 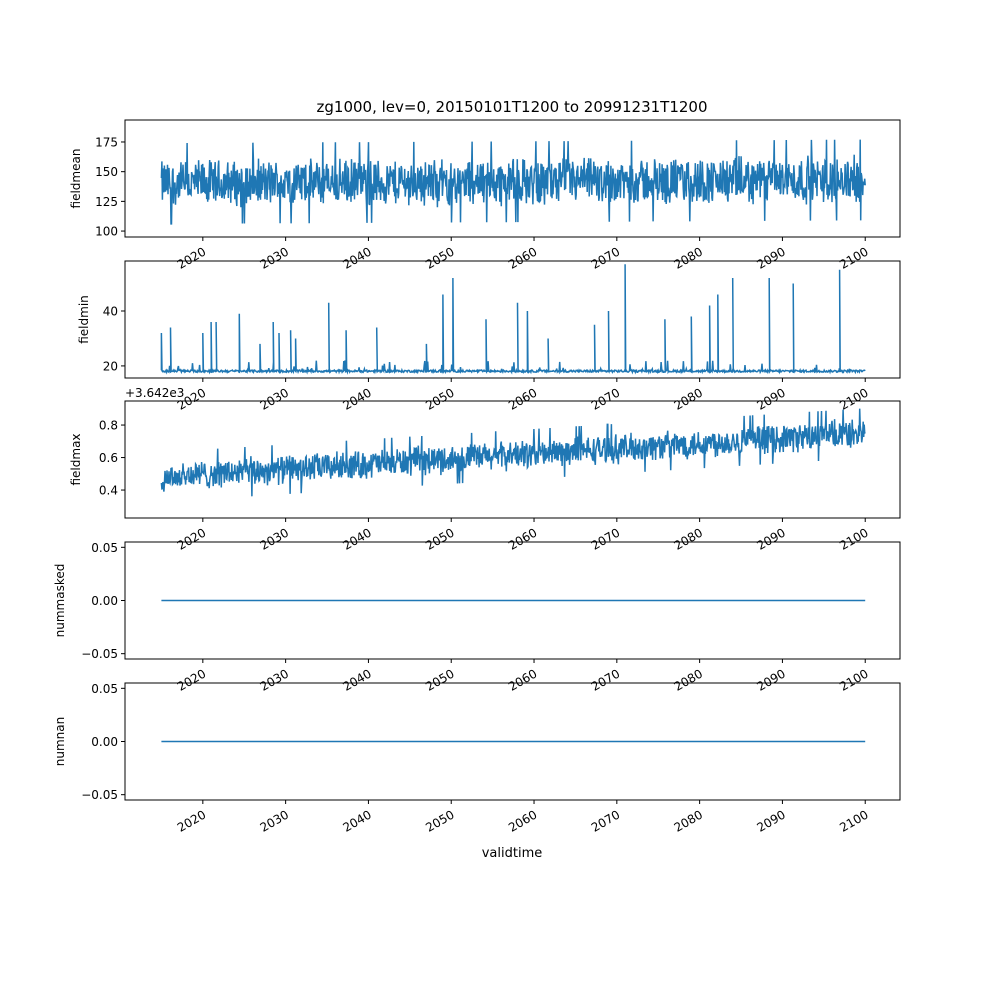 What do you see at coordinates (60, 601) in the screenshot?
I see `y-axis-label-nummasked: nummasked` at bounding box center [60, 601].